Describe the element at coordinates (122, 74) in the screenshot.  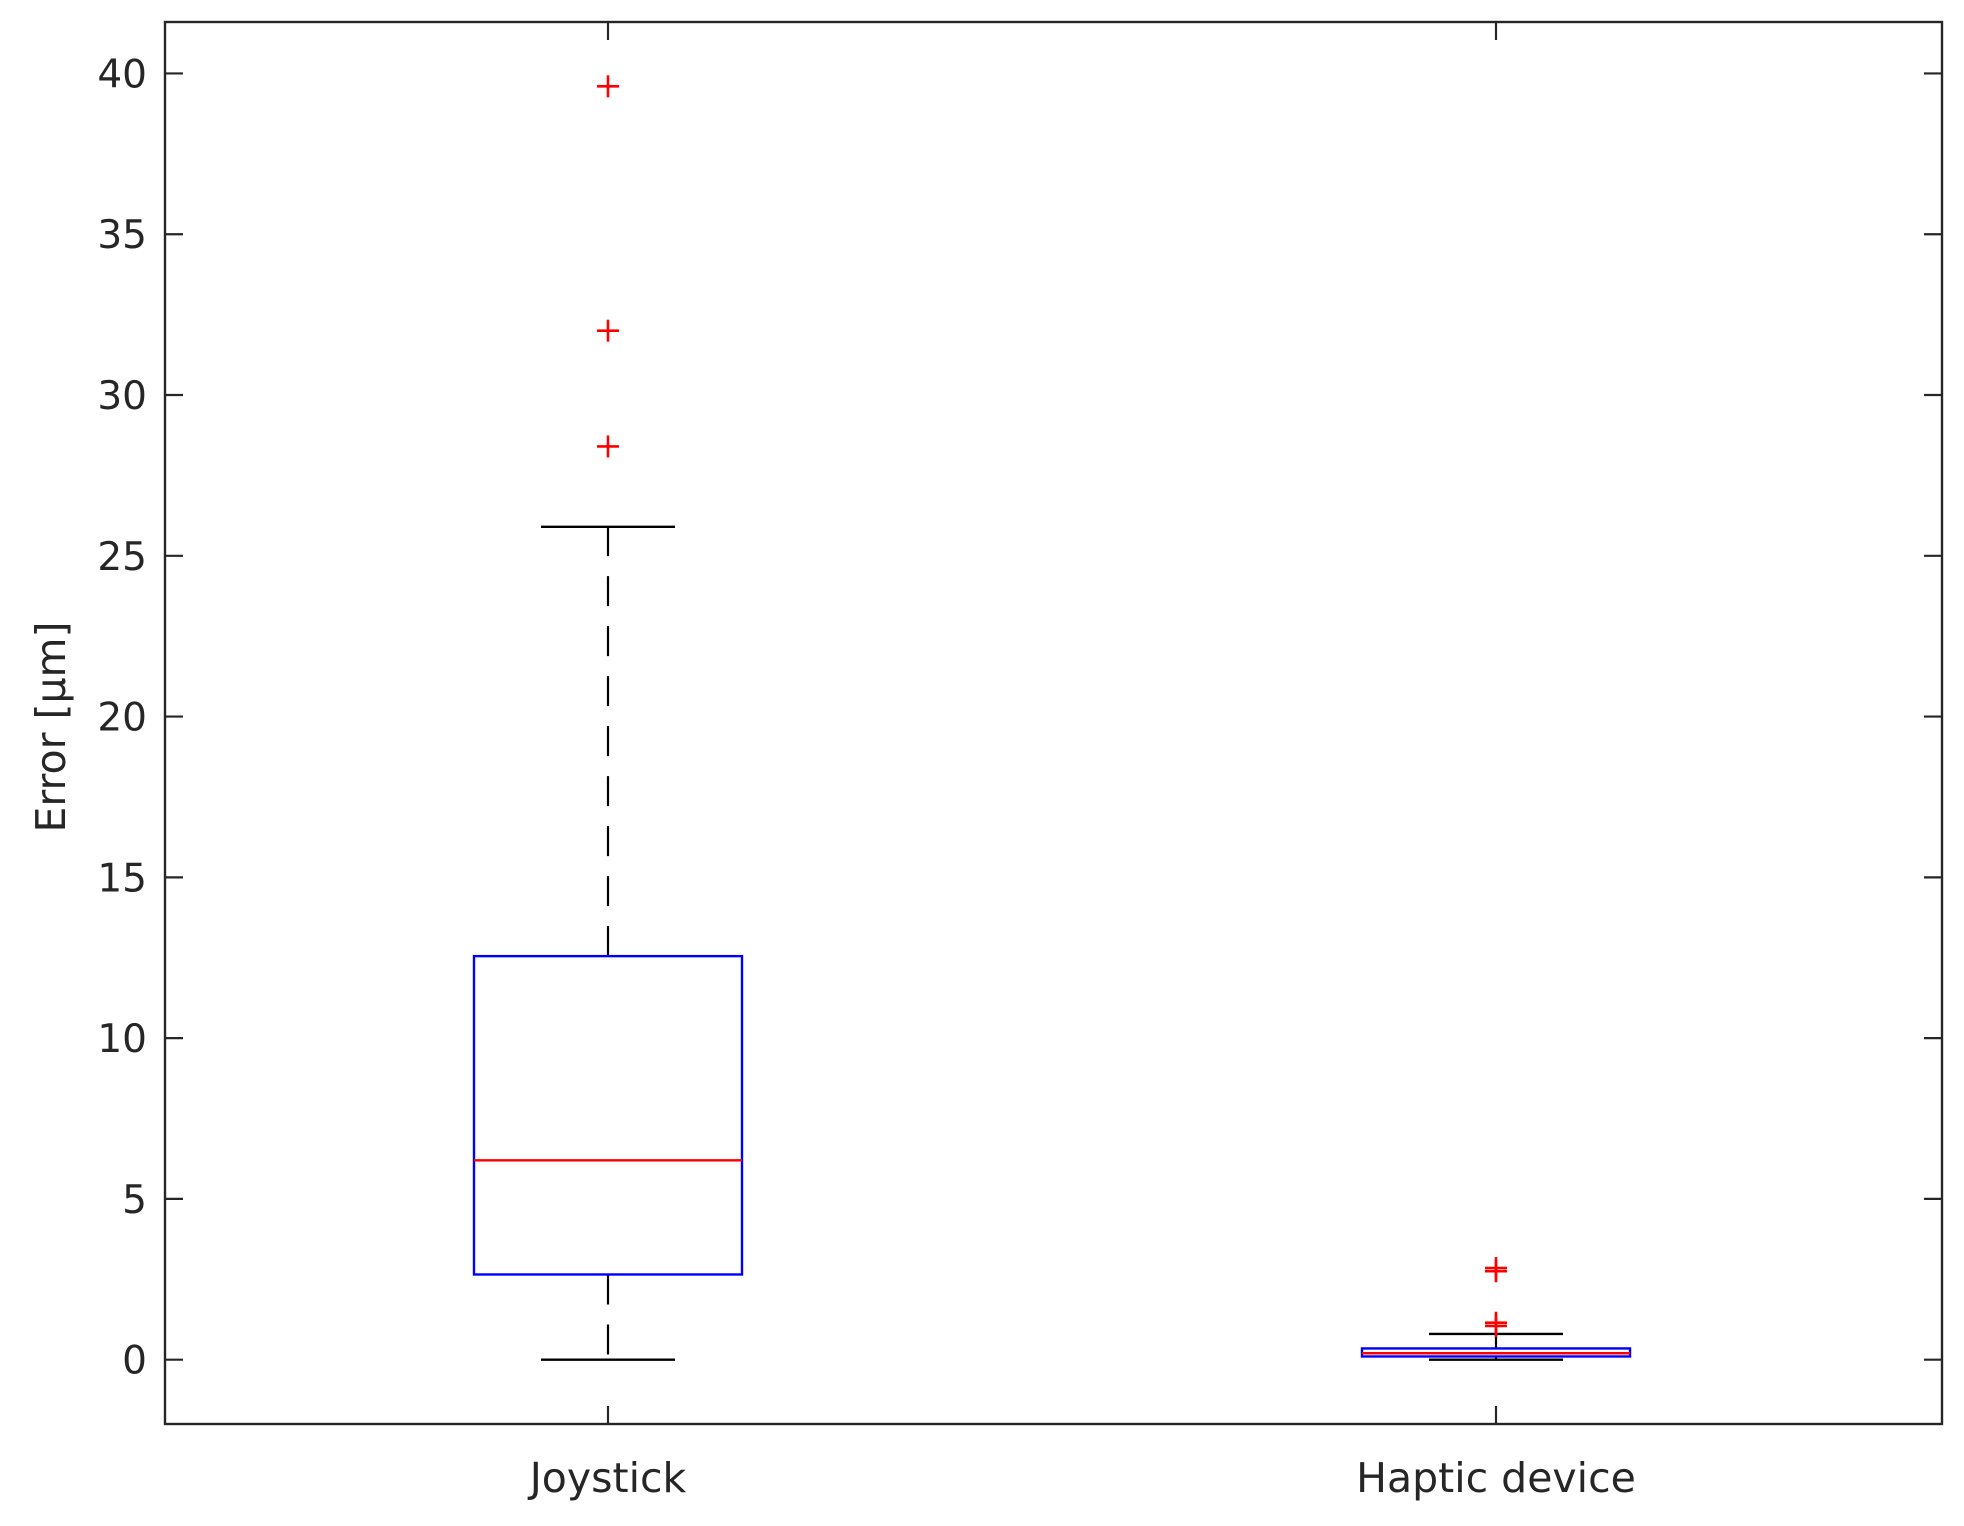
I see `y-tick-label: 40` at that location.